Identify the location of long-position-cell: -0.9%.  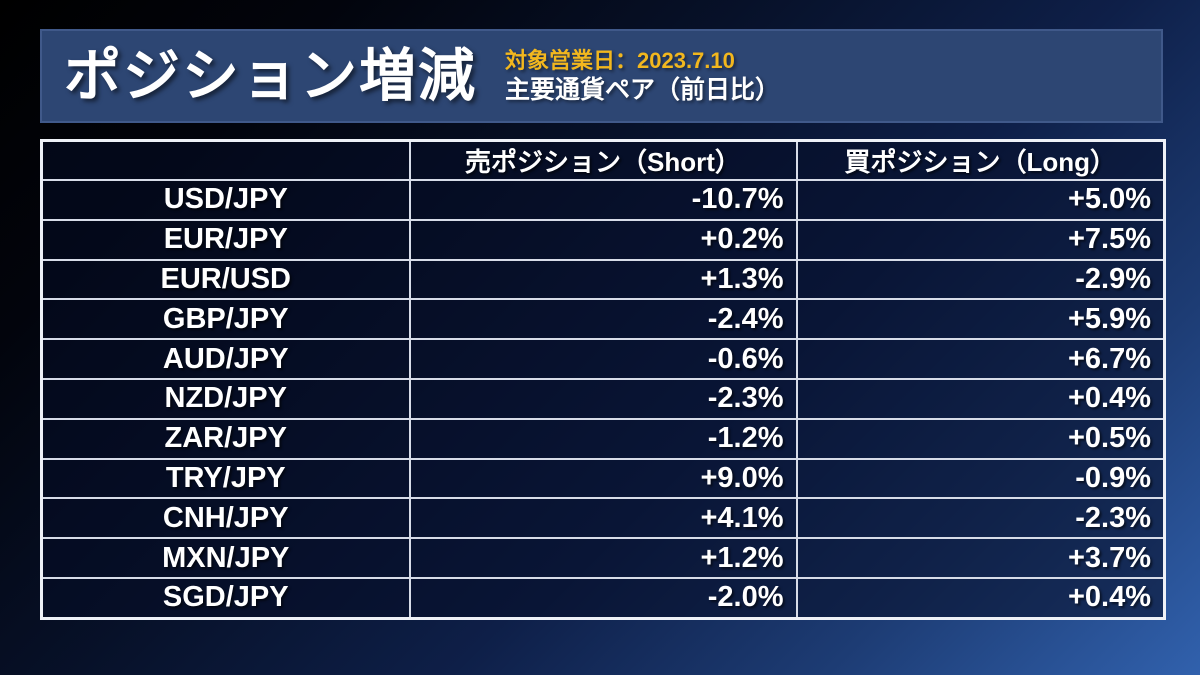
(980, 478).